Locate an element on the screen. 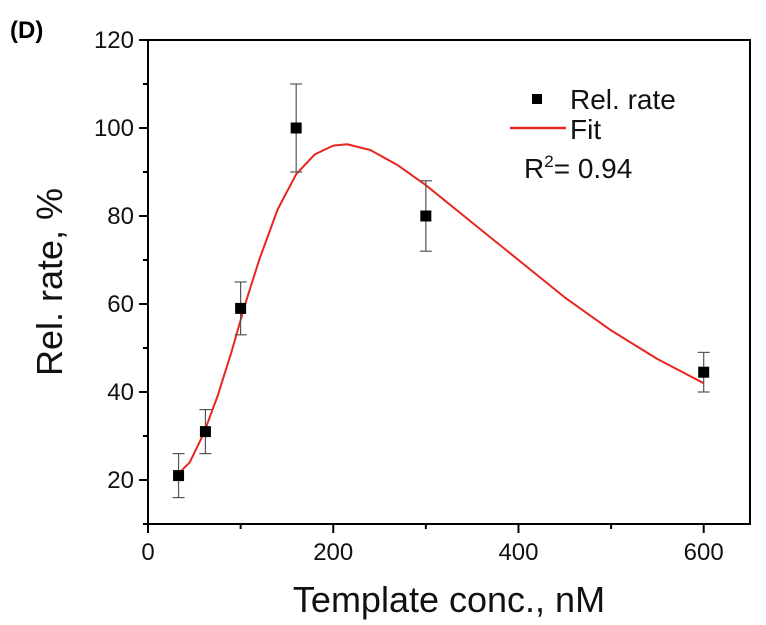  y-tick-label: 40 is located at coordinates (120, 392).